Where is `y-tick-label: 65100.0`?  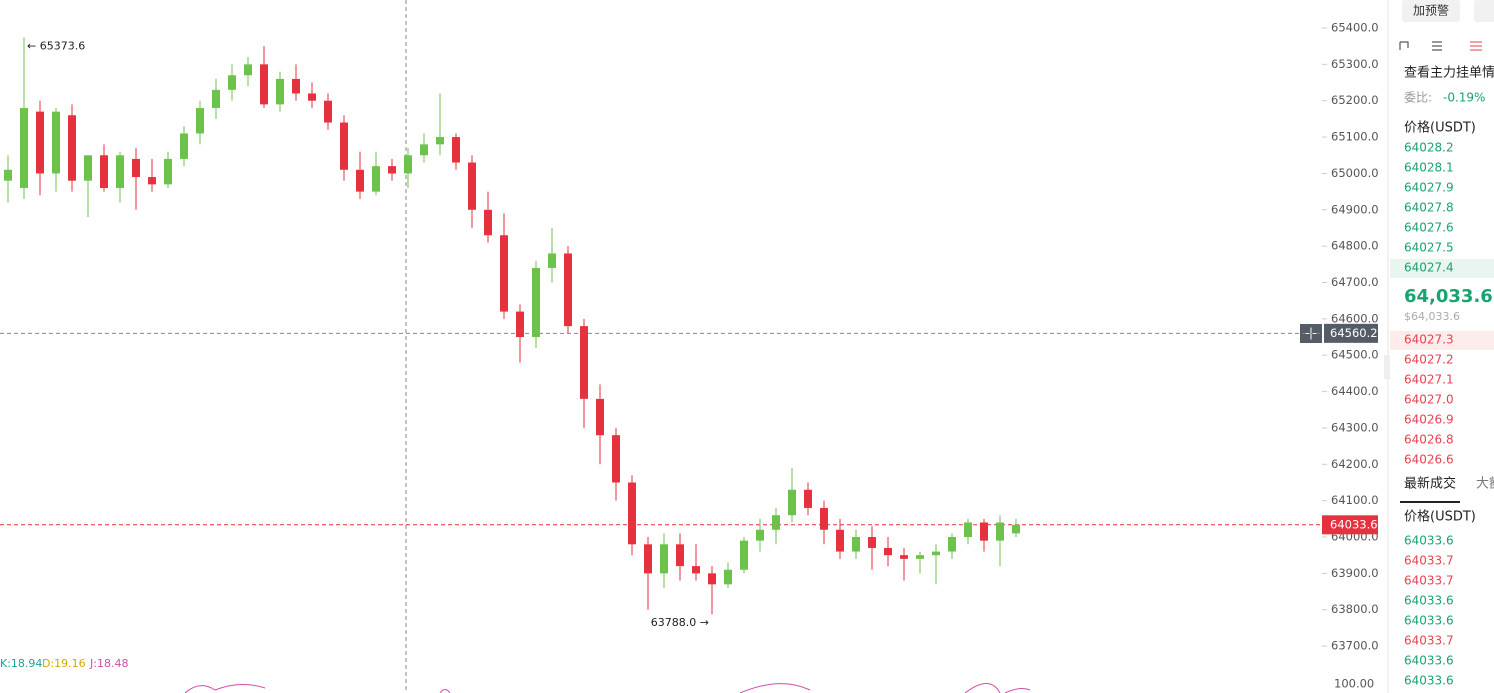
y-tick-label: 65100.0 is located at coordinates (1355, 137).